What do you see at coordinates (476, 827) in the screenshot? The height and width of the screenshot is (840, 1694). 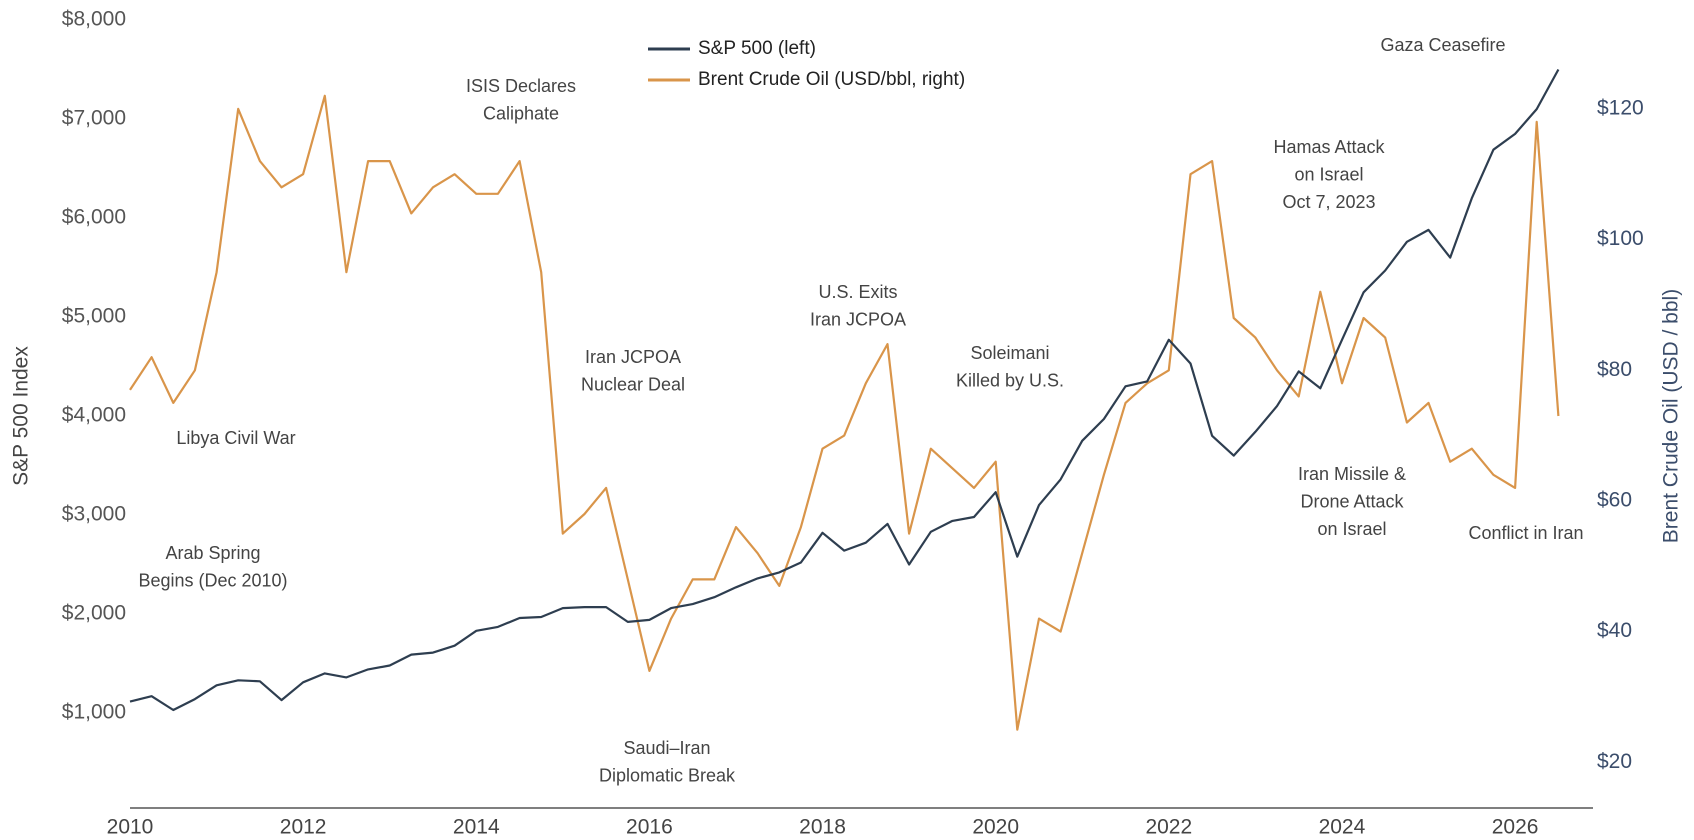 I see `x-tick-label: 2014` at bounding box center [476, 827].